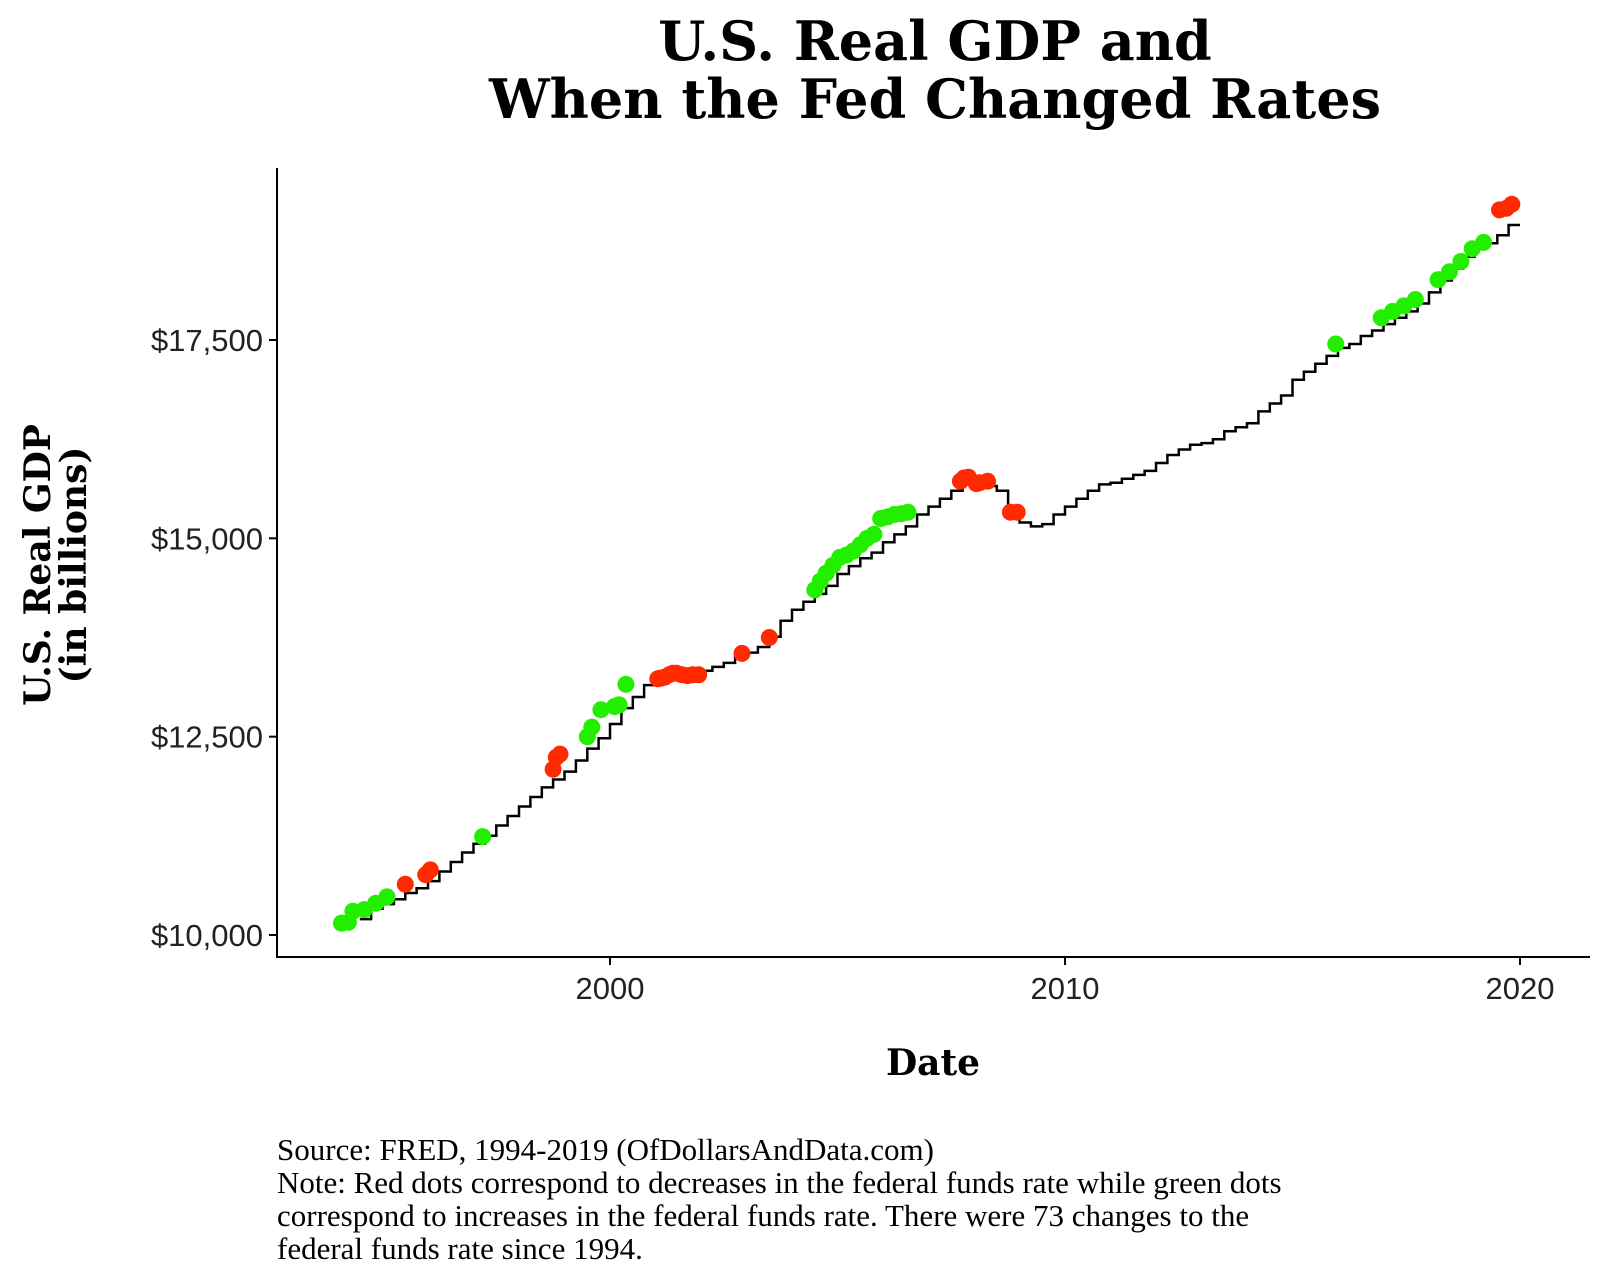 This screenshot has height=1280, width=1600. Describe the element at coordinates (934, 99) in the screenshot. I see `chart-title-line-2: When the Fed Changed Rates` at that location.